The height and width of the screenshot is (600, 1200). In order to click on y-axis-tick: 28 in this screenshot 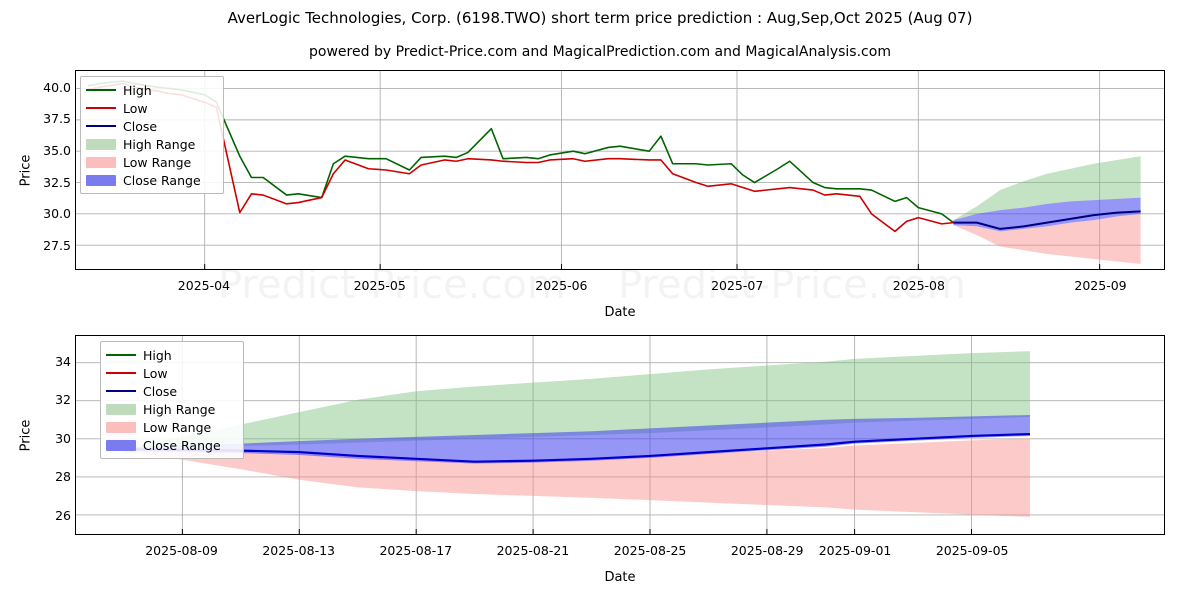, I will do `click(63, 477)`.